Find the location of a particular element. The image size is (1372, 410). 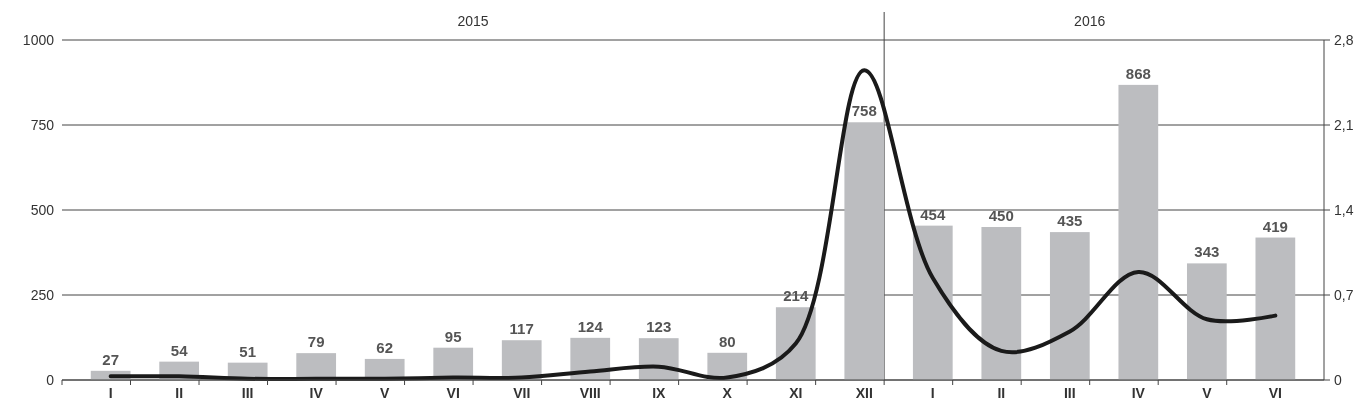

x-tick-label: IX is located at coordinates (659, 393).